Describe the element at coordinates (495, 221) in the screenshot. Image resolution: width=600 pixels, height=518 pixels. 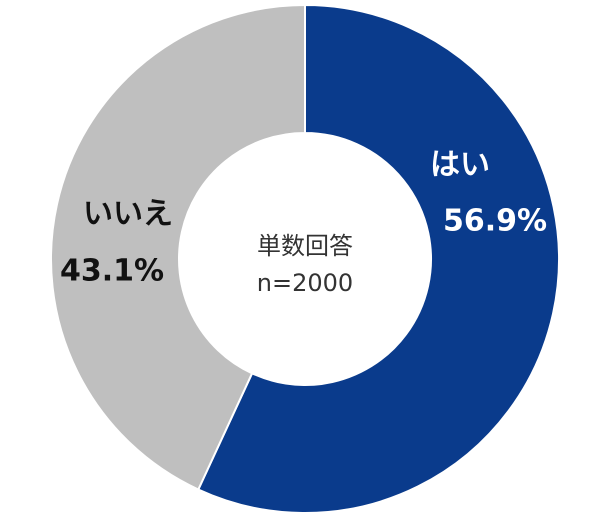
I see `value-label: 56.9%` at that location.